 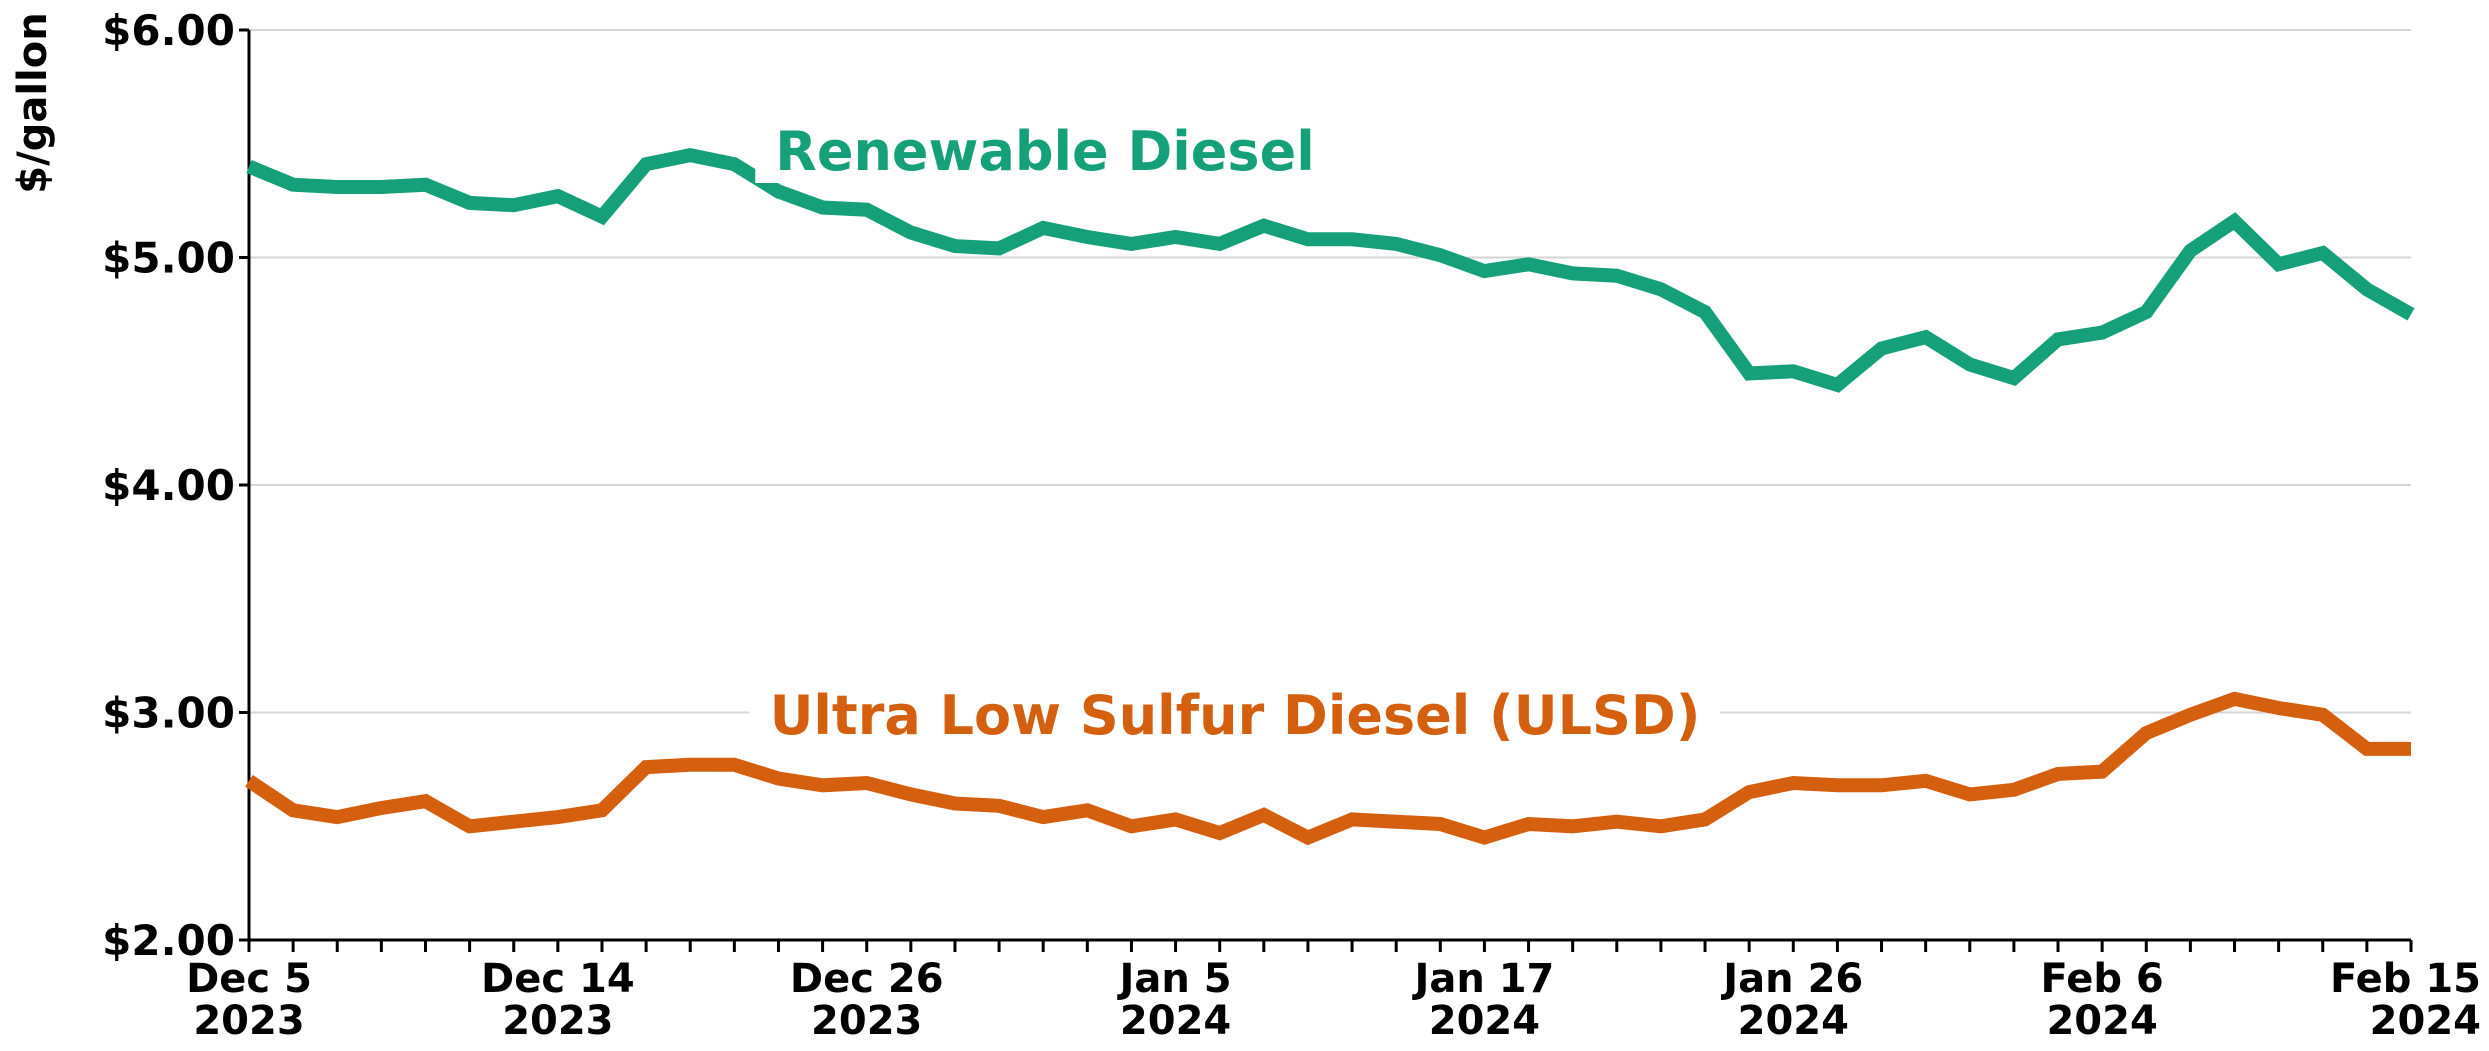 What do you see at coordinates (168, 30) in the screenshot?
I see `y-tick-label: $6.00` at bounding box center [168, 30].